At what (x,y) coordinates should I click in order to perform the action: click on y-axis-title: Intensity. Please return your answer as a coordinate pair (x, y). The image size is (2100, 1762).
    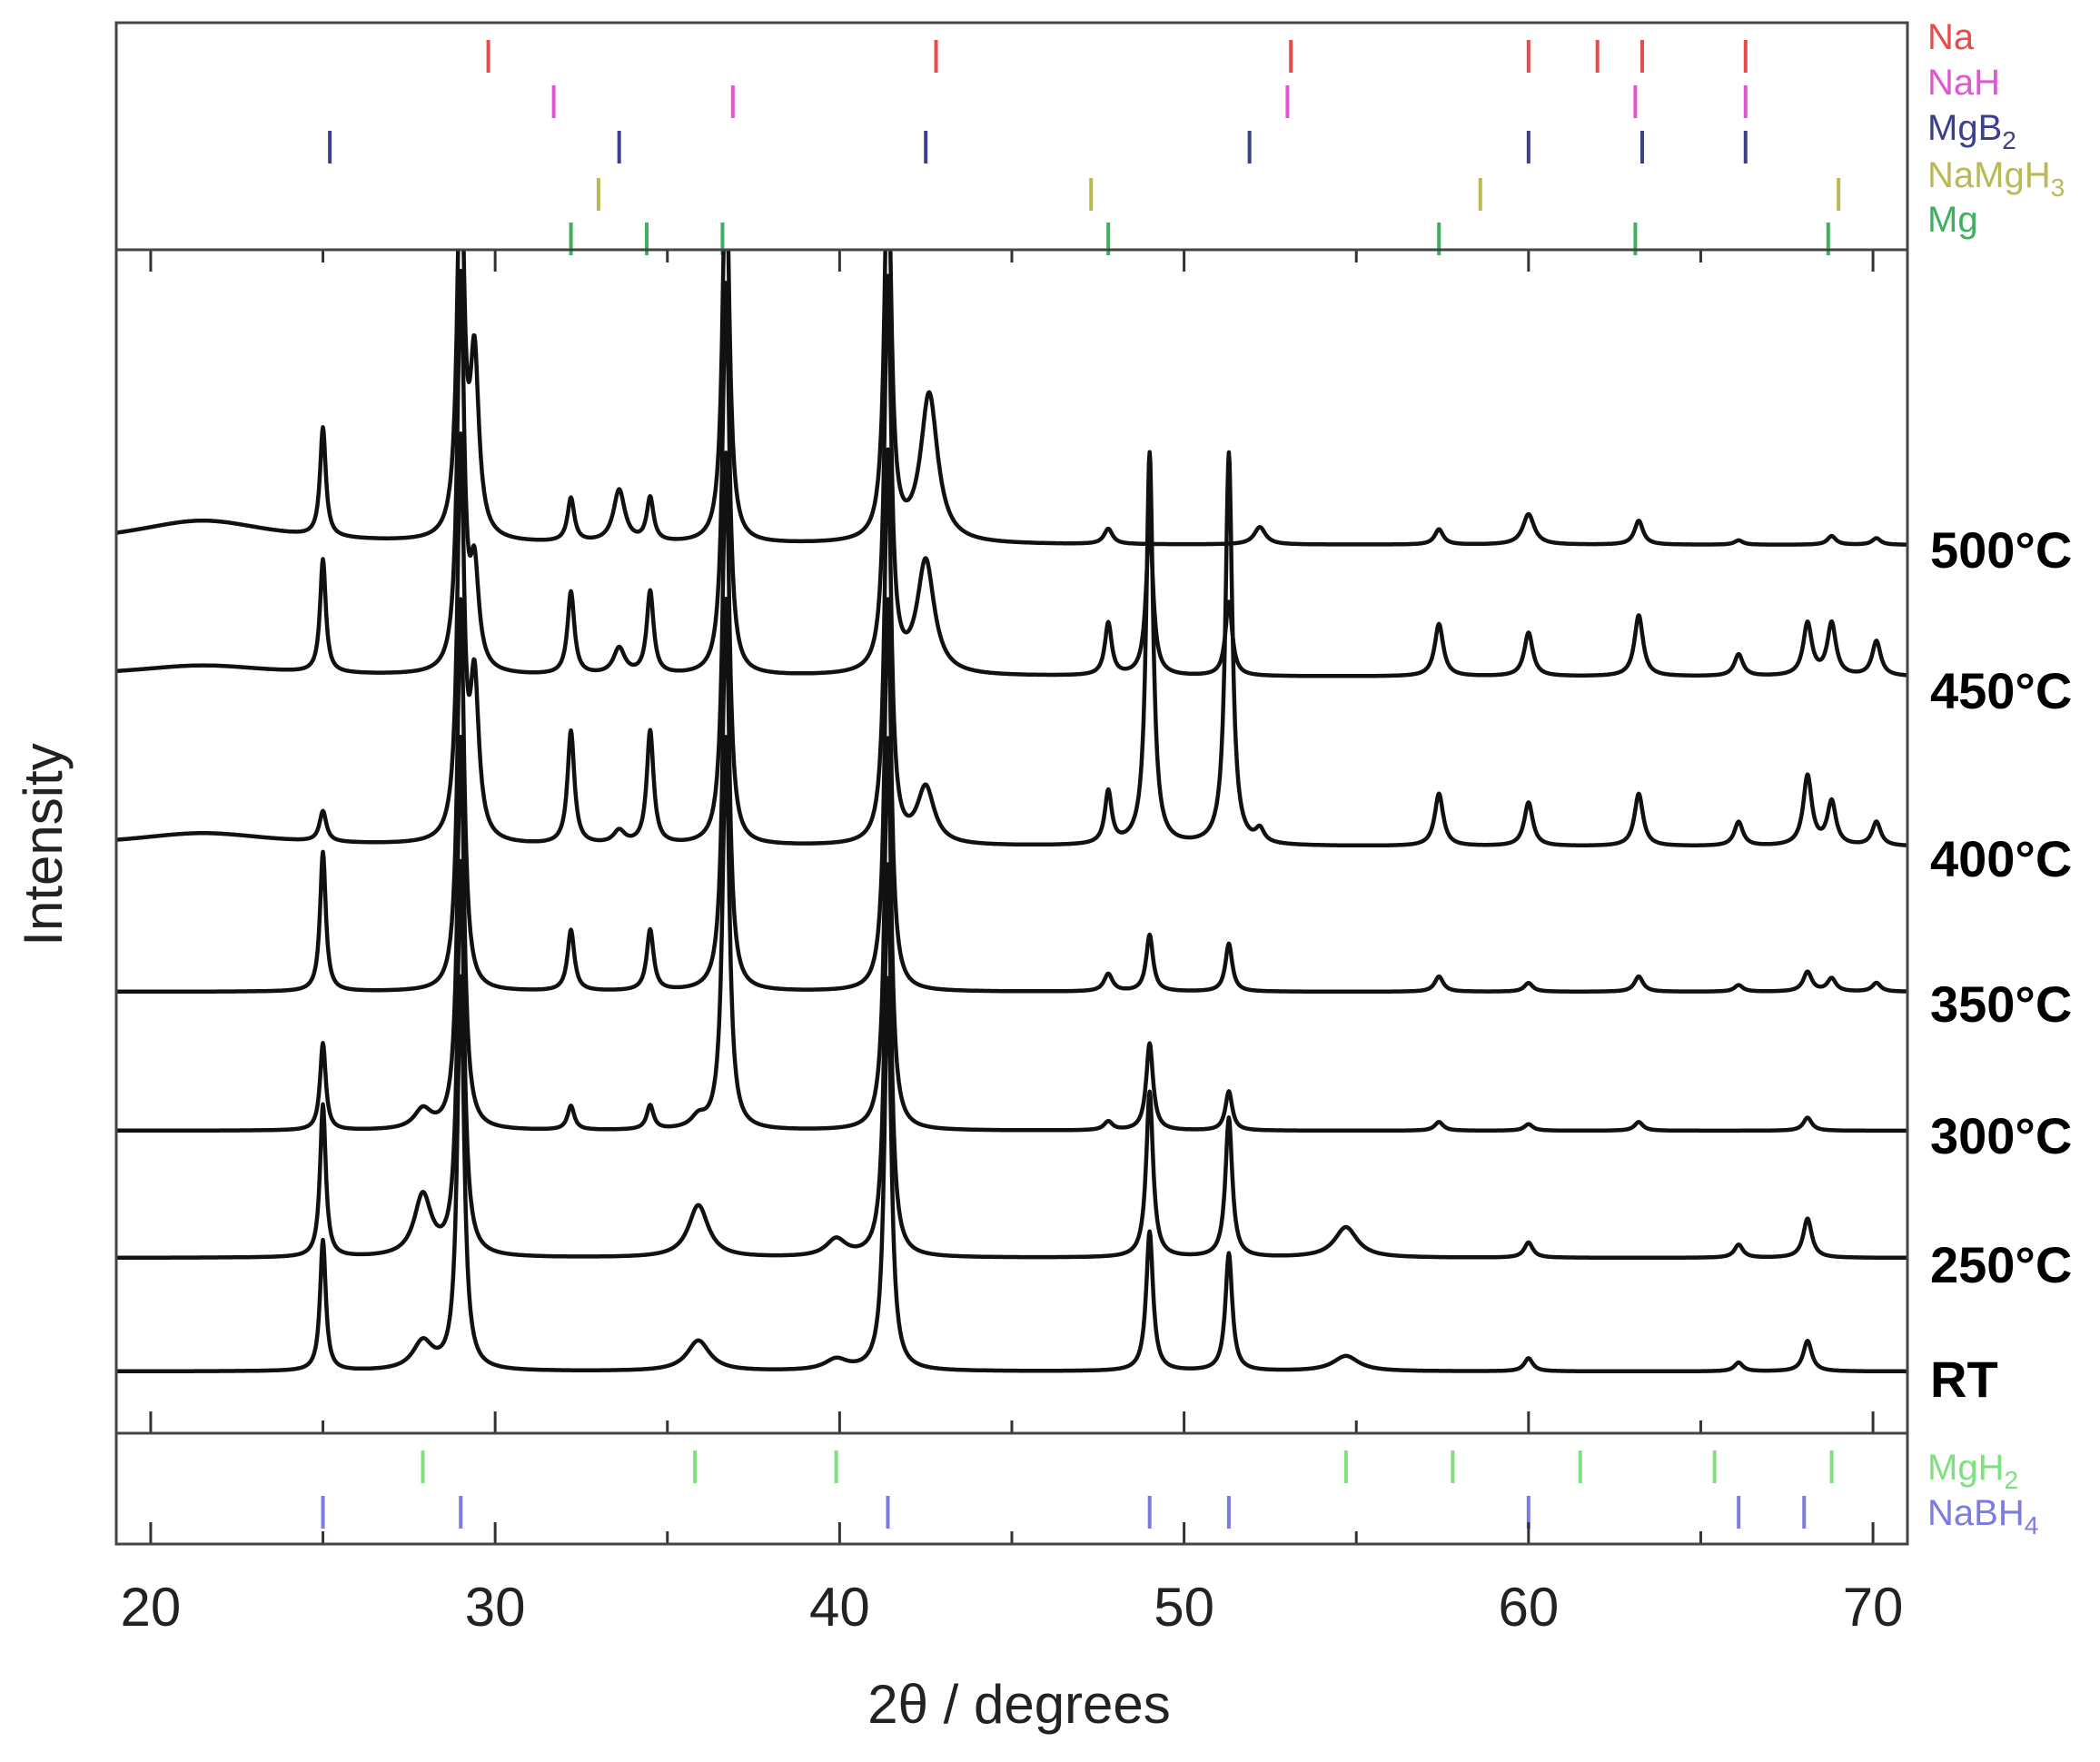
    Looking at the image, I should click on (43, 844).